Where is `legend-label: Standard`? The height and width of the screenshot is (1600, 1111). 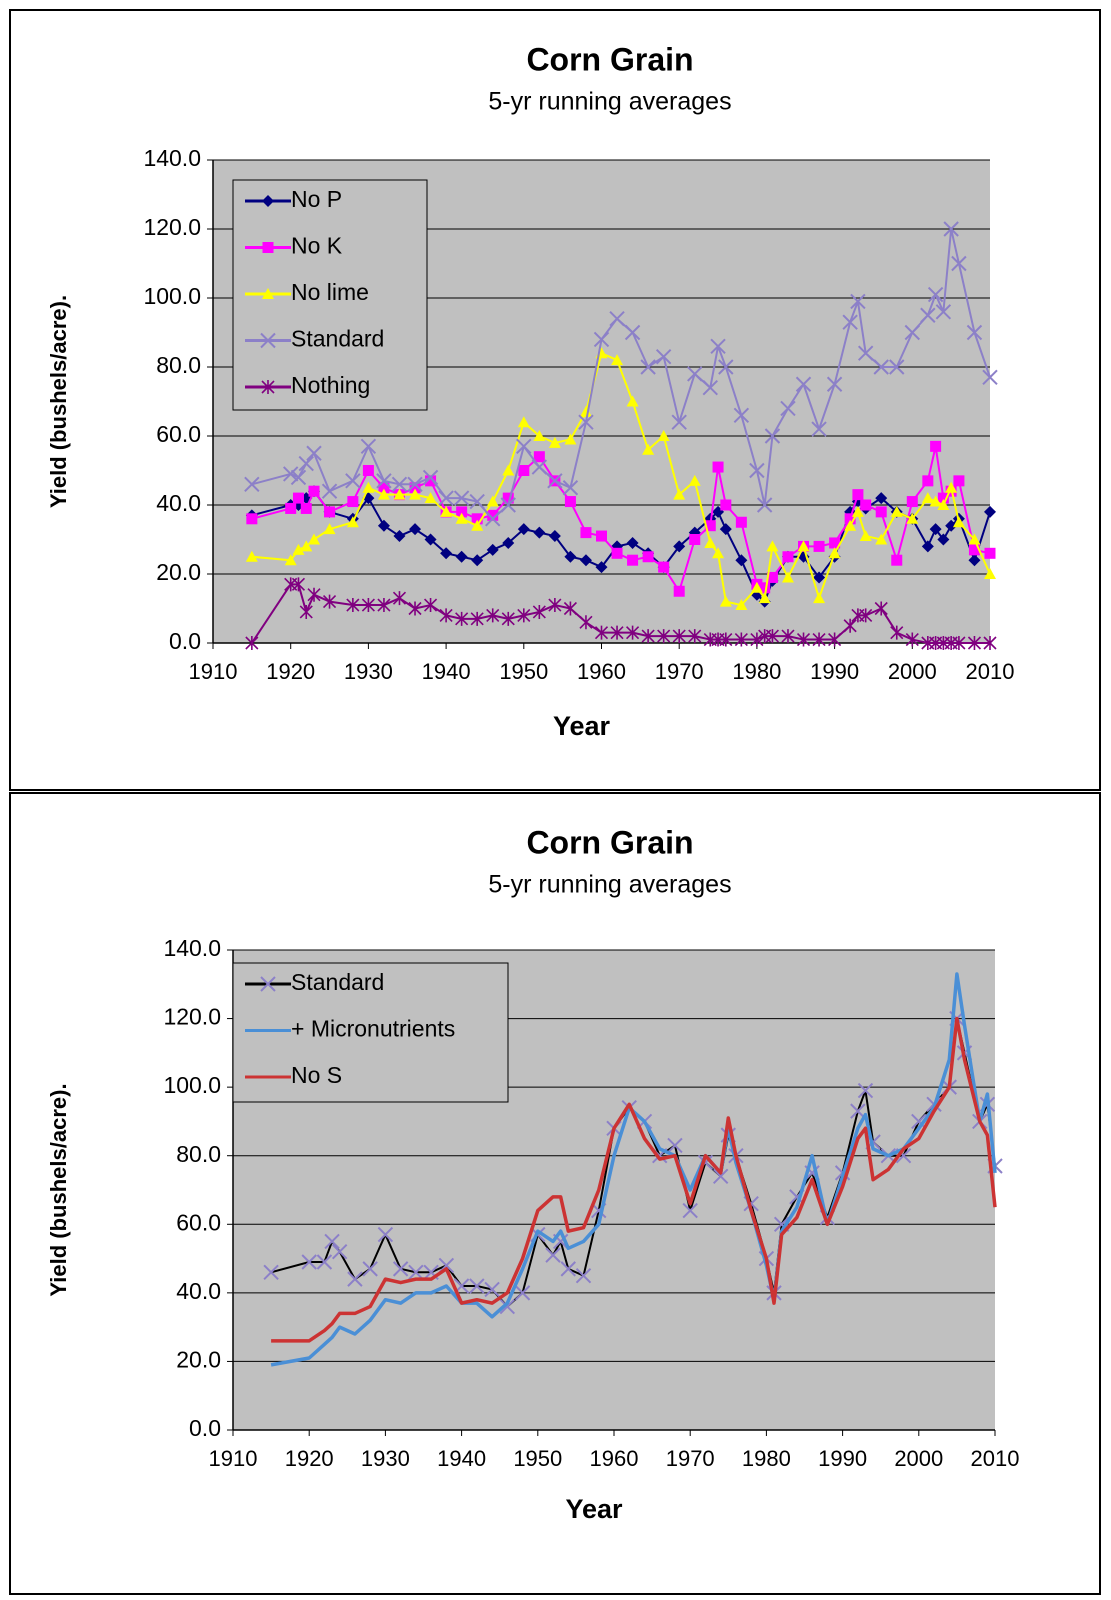 legend-label: Standard is located at coordinates (337, 339).